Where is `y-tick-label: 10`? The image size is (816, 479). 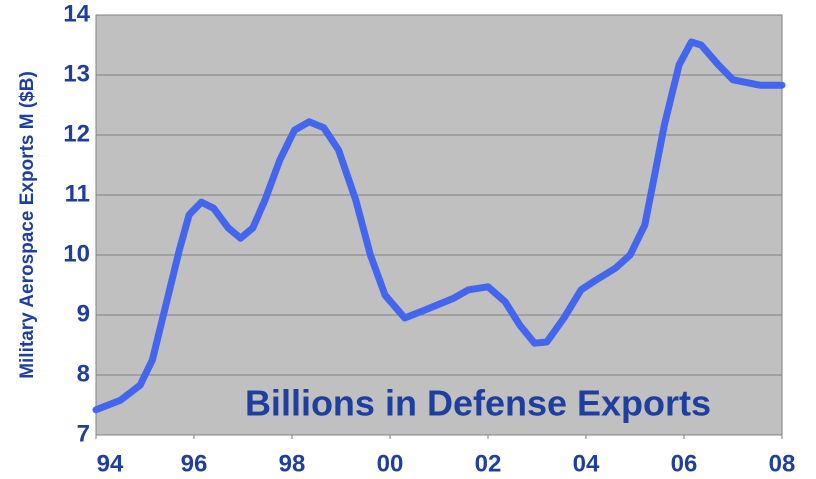
y-tick-label: 10 is located at coordinates (76, 253).